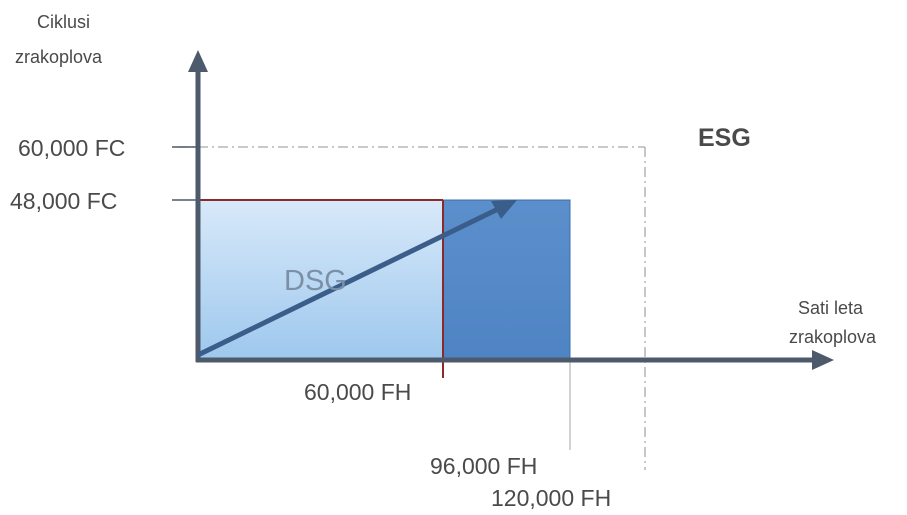 The image size is (907, 515). Describe the element at coordinates (198, 61) in the screenshot. I see `y-axis-arrowhead` at that location.